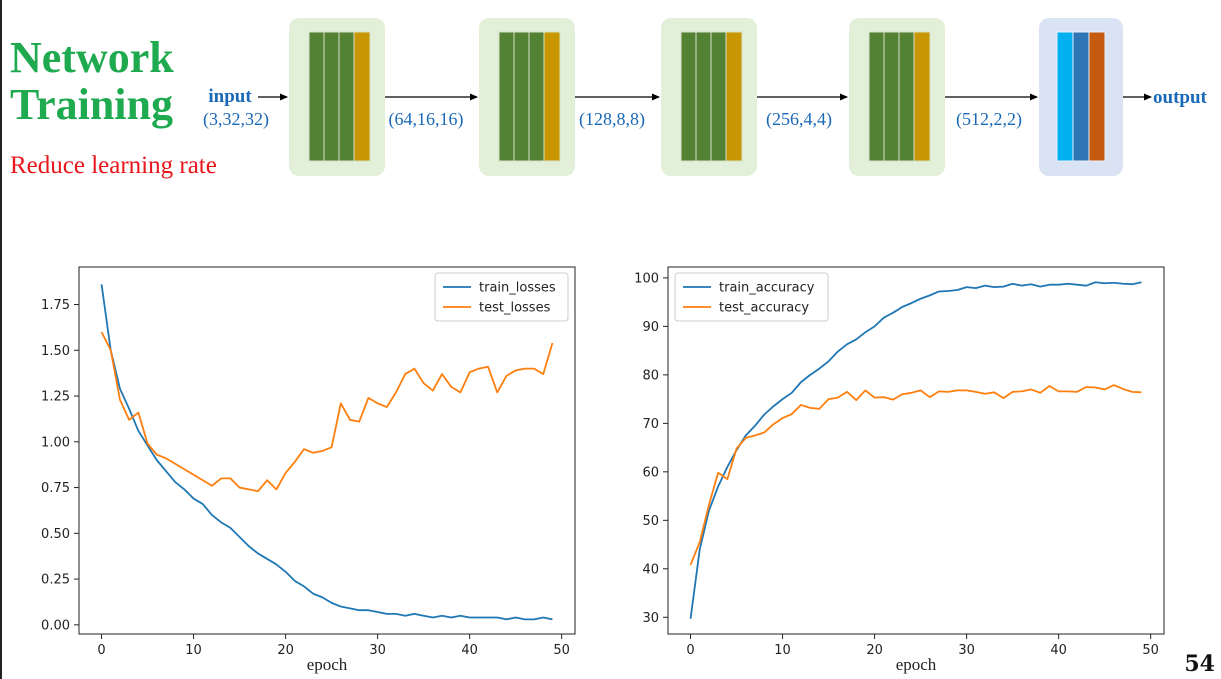 The image size is (1221, 679). I want to click on shape-label: (128,8,8), so click(612, 119).